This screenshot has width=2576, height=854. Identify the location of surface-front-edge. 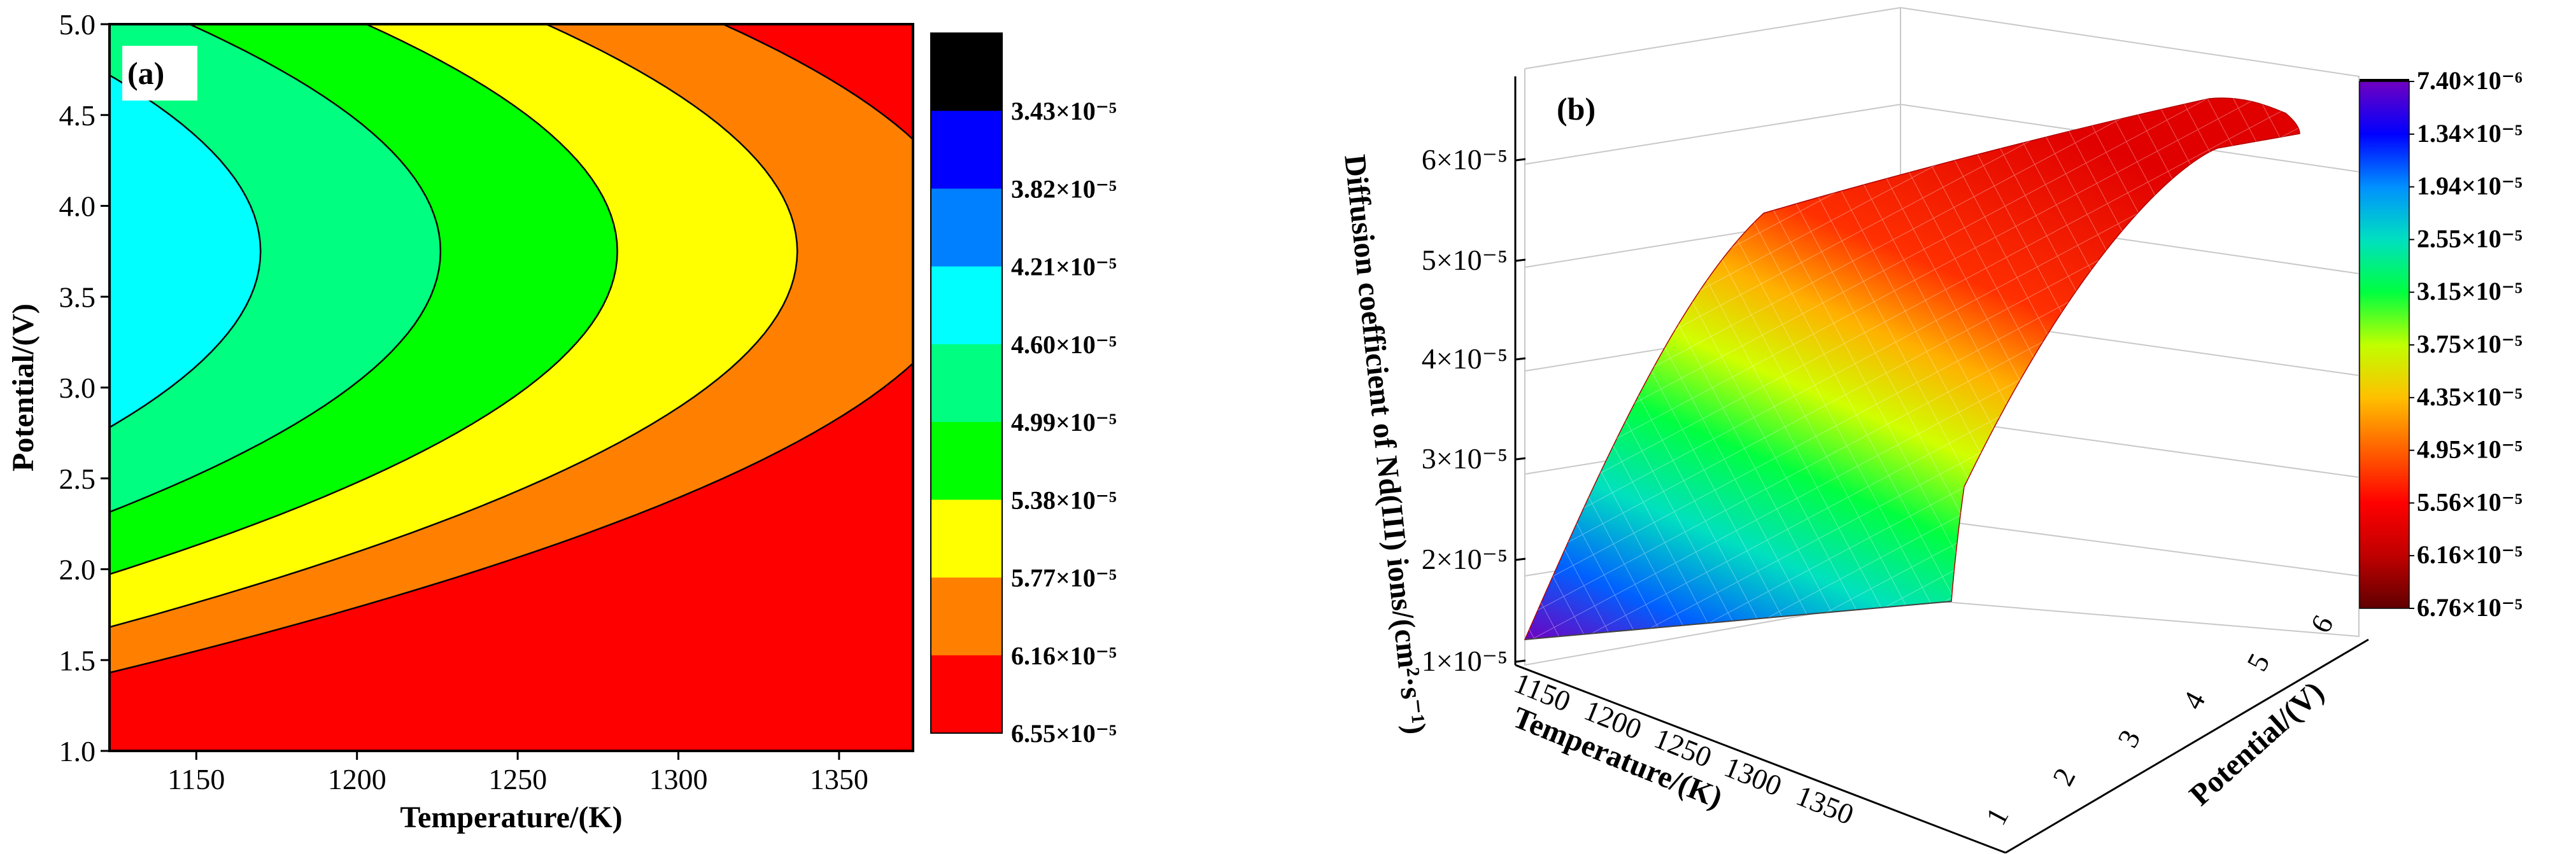
(1738, 620).